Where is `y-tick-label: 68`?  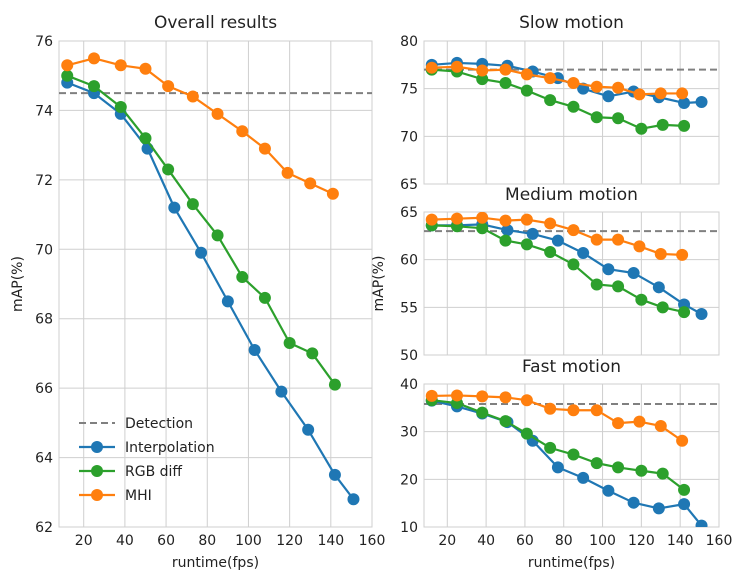 y-tick-label: 68 is located at coordinates (44, 320).